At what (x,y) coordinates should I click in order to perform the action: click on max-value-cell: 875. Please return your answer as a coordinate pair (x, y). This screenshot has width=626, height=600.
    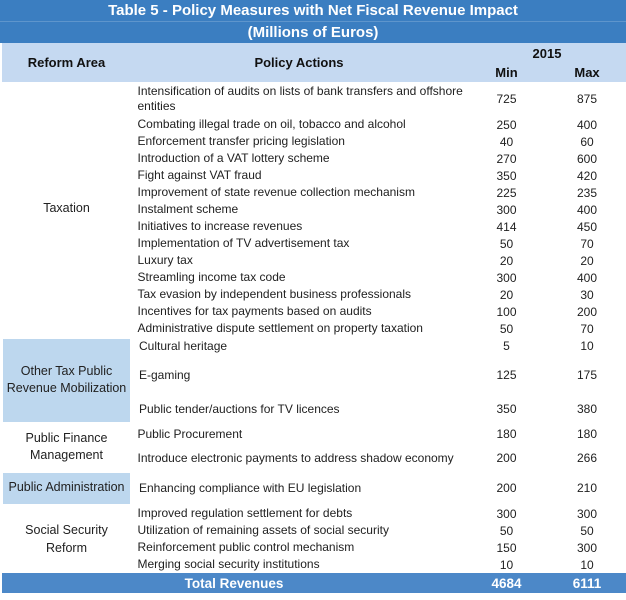
    Looking at the image, I should click on (587, 99).